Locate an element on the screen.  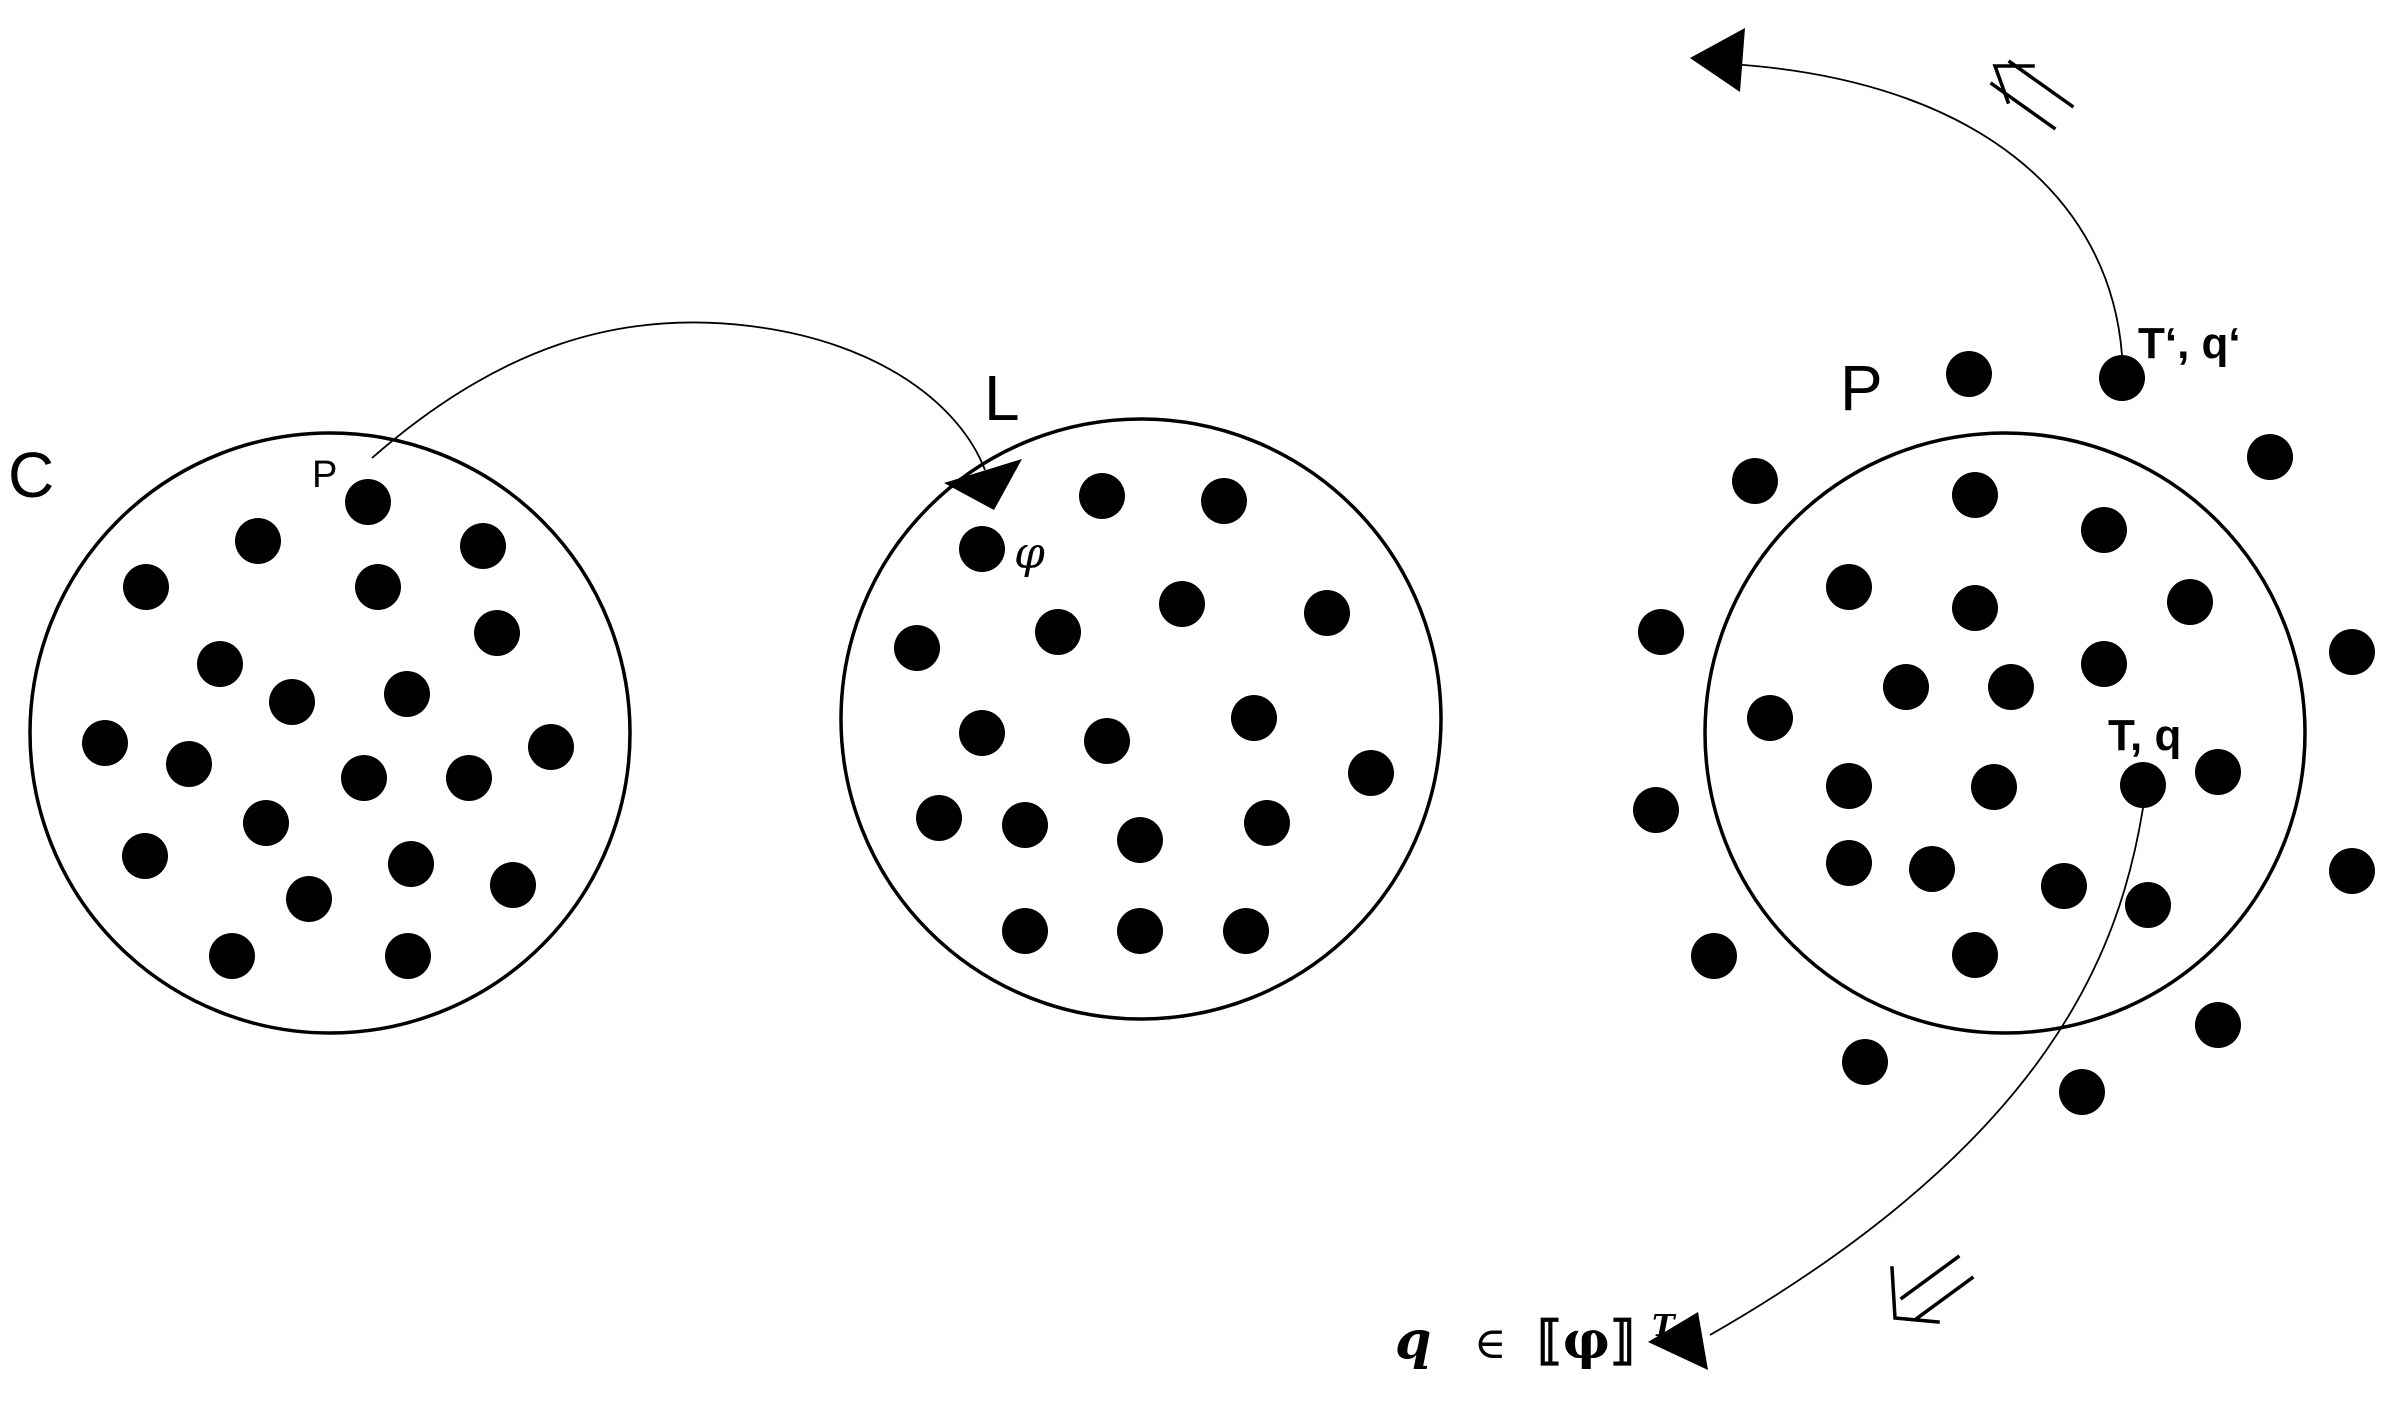
transition-arrow-up is located at coordinates (1926, 209).